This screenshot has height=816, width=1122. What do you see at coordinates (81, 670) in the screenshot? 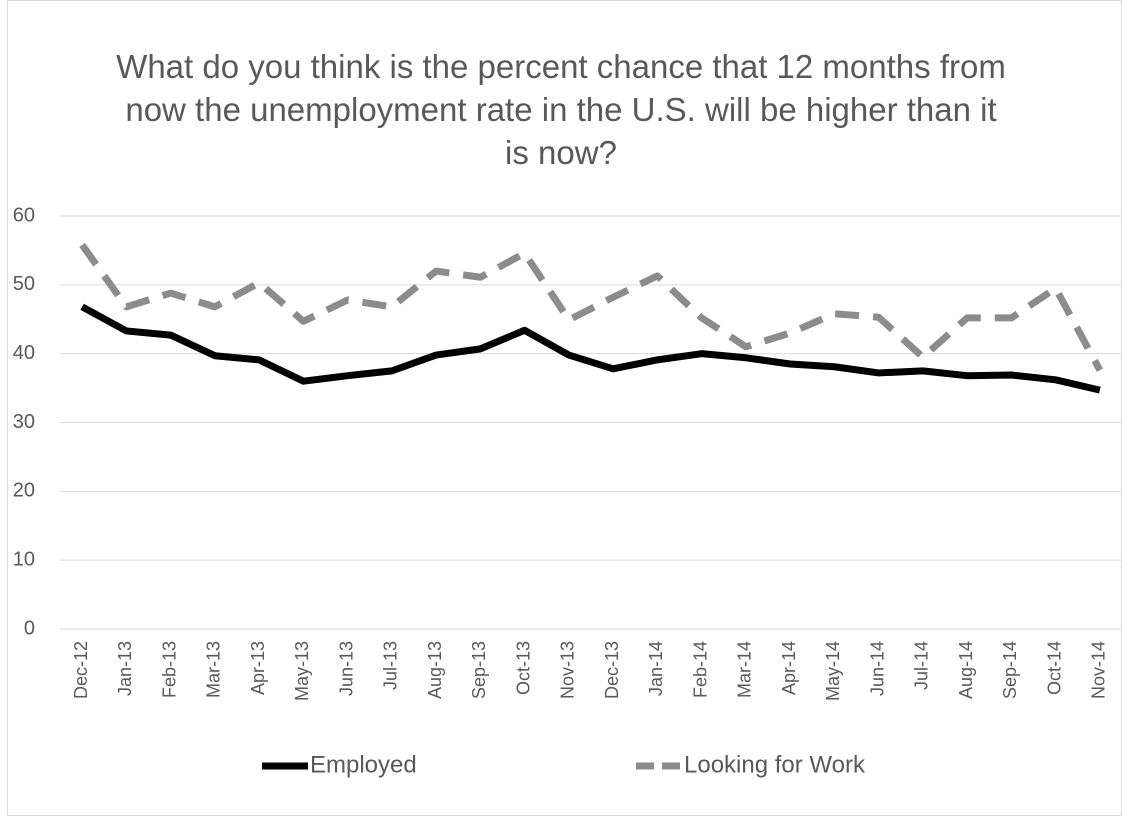
I see `x-tick-label: Dec-12` at bounding box center [81, 670].